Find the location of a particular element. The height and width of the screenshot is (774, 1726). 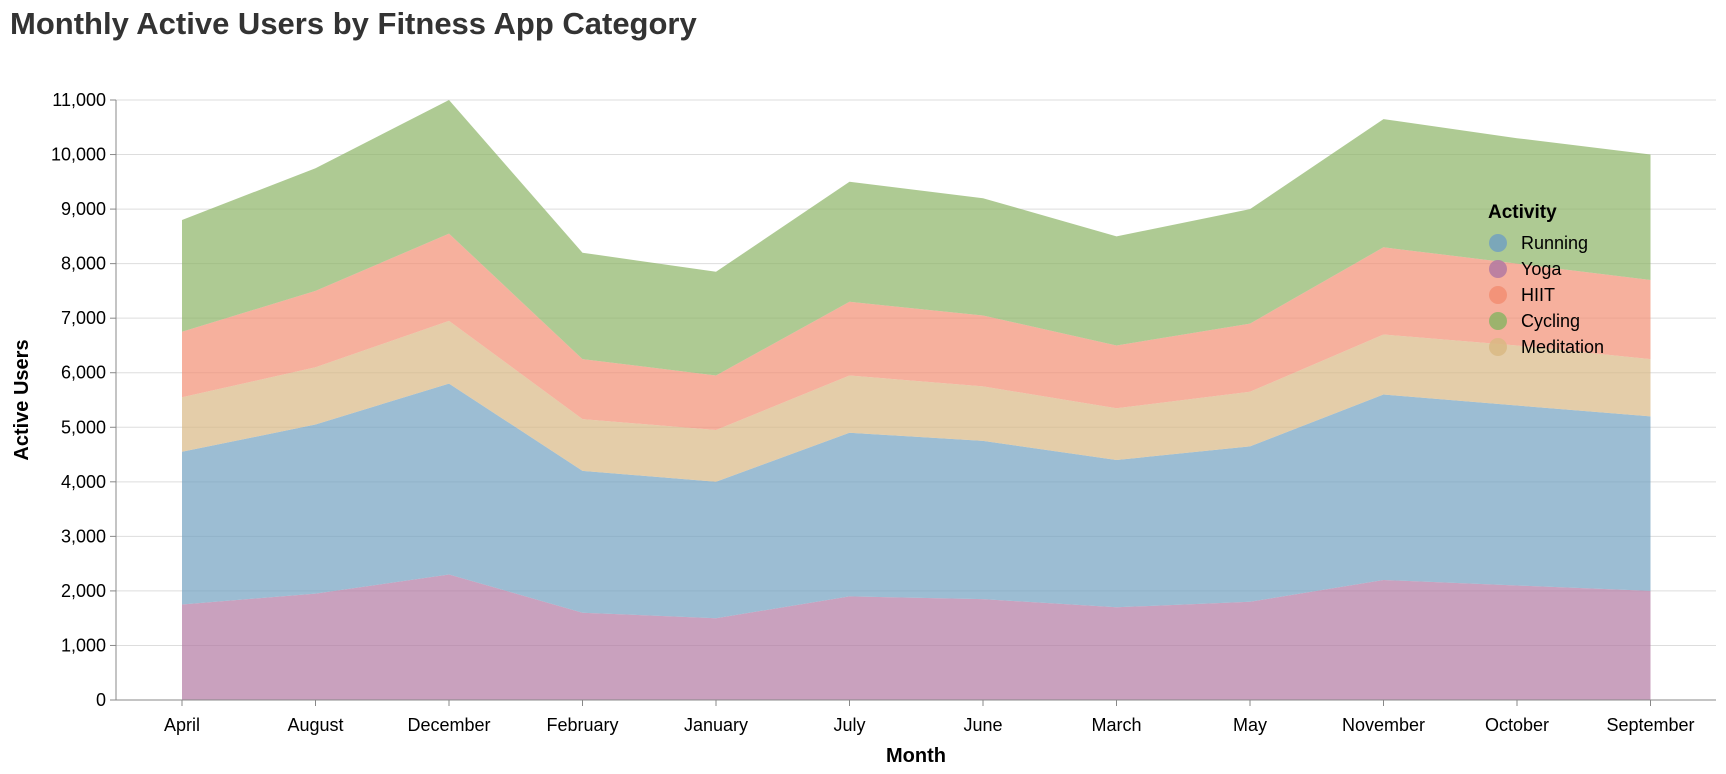

y-axis-title: Active Users is located at coordinates (22, 399).